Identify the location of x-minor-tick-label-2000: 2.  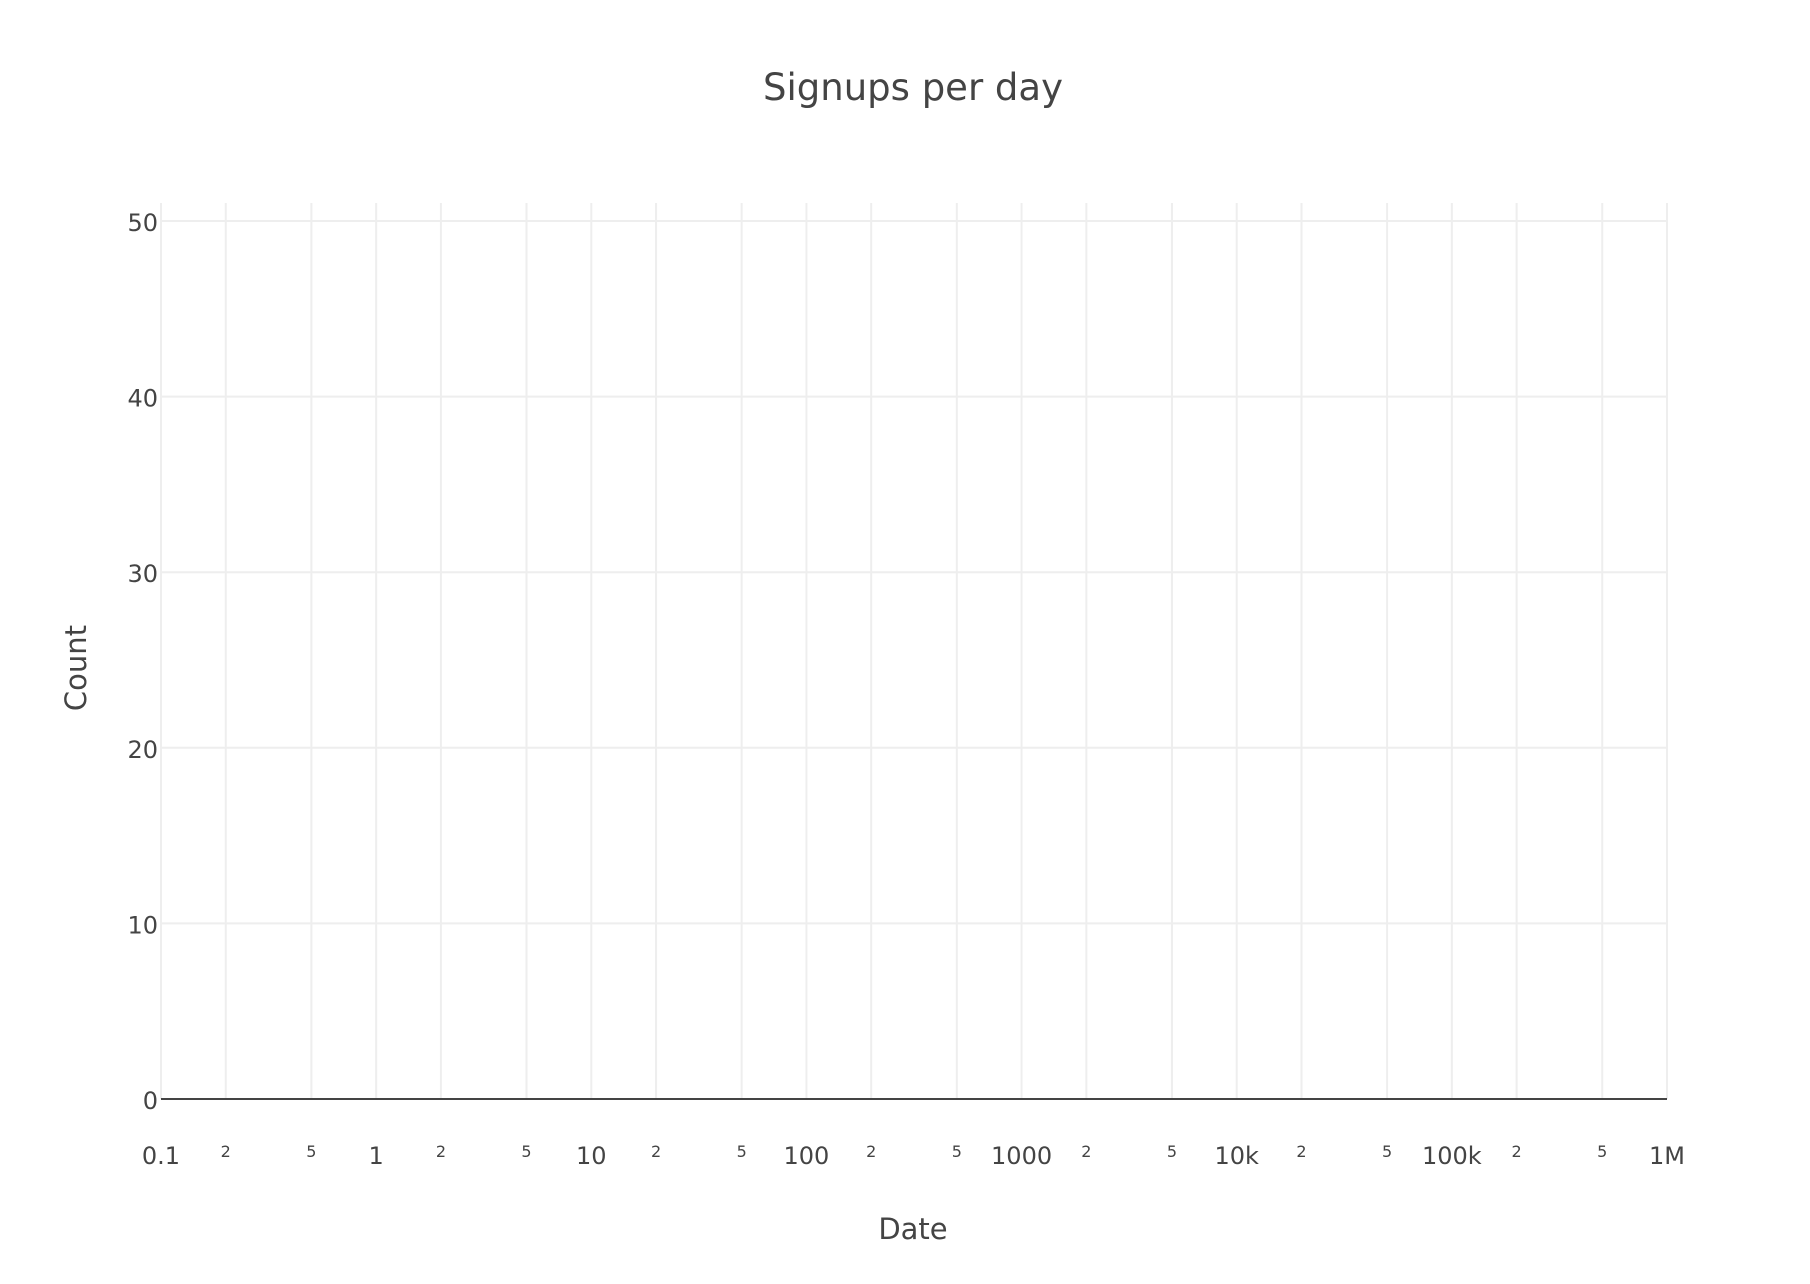
(1086, 1151).